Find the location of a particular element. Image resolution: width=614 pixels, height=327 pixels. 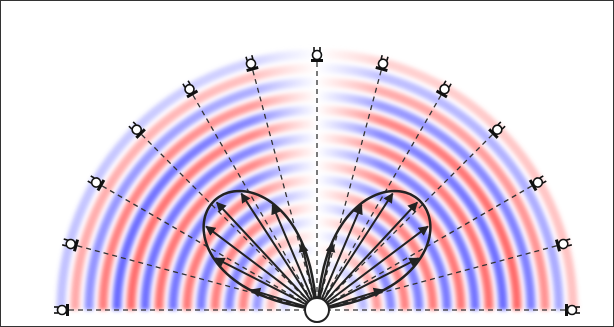

source is located at coordinates (317, 310).